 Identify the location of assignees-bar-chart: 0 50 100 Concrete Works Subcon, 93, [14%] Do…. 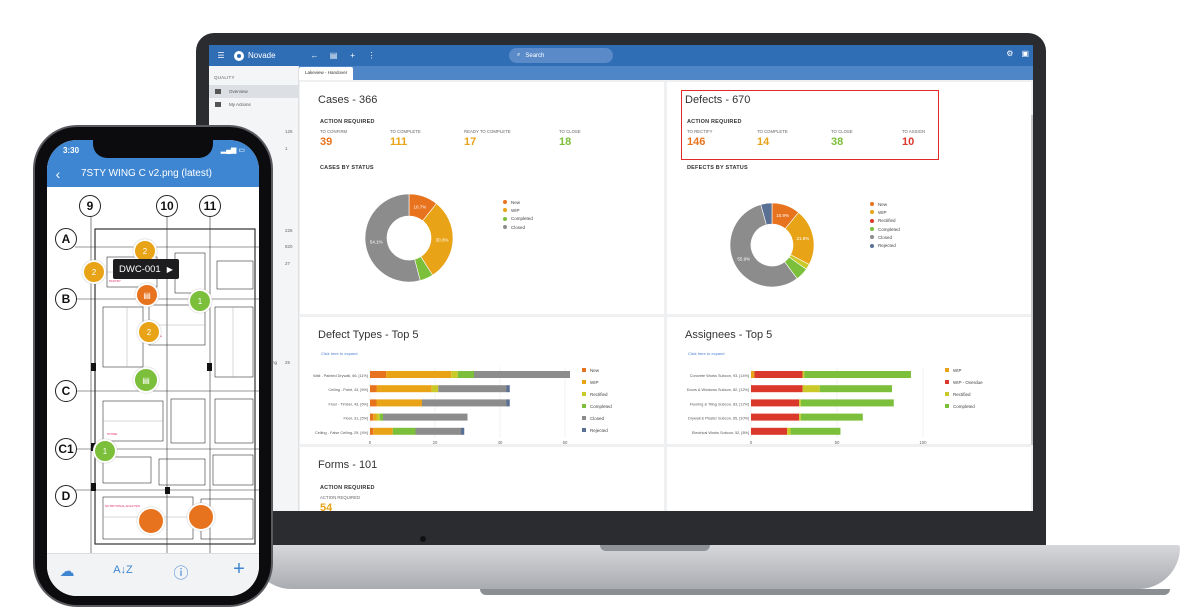
(802, 400).